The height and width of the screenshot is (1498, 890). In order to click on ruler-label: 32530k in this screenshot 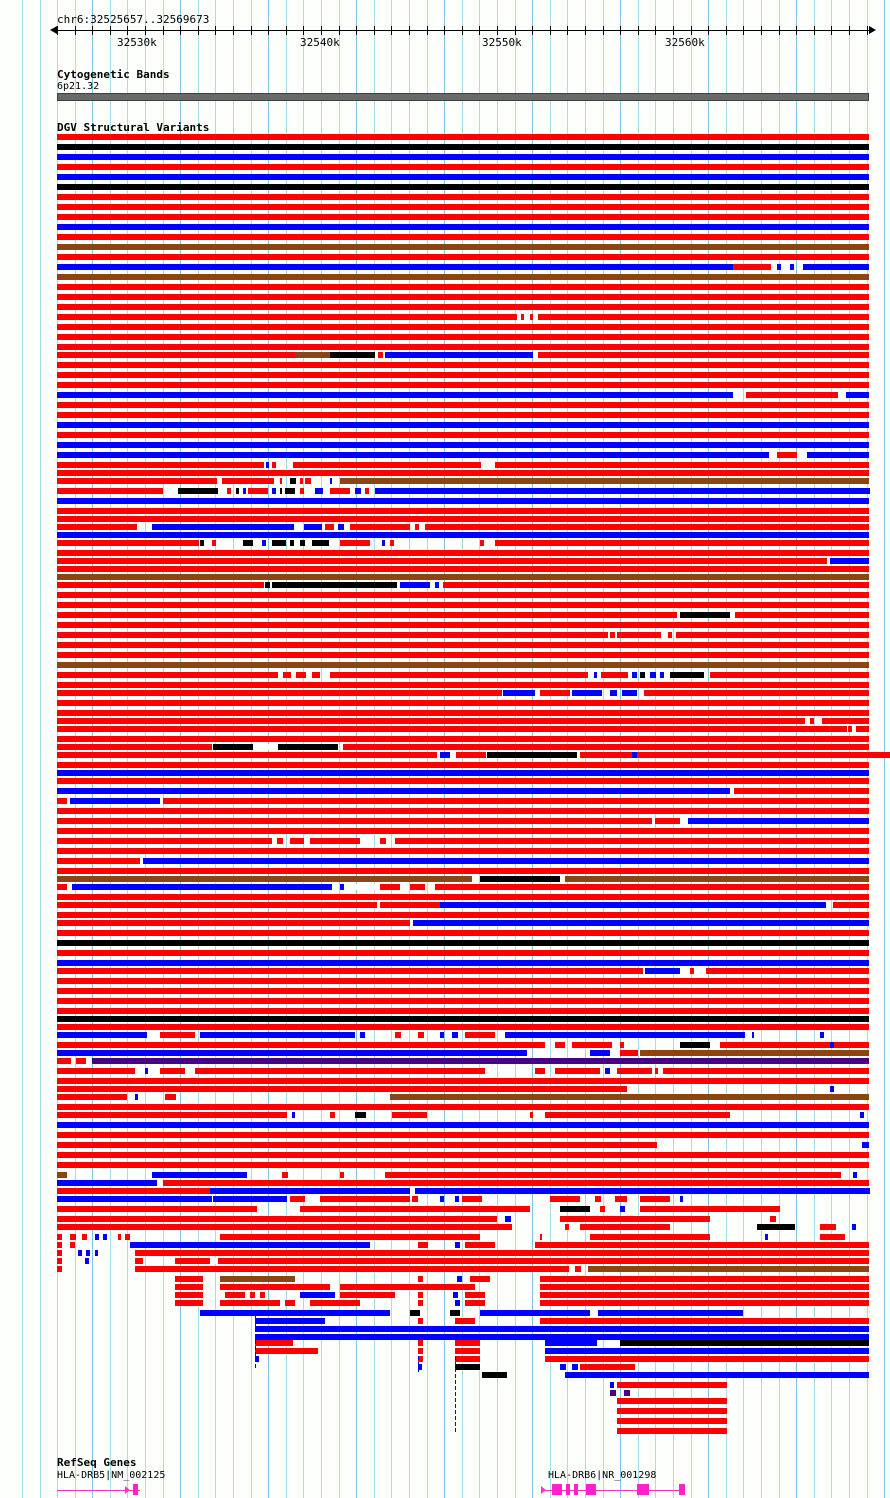, I will do `click(137, 42)`.